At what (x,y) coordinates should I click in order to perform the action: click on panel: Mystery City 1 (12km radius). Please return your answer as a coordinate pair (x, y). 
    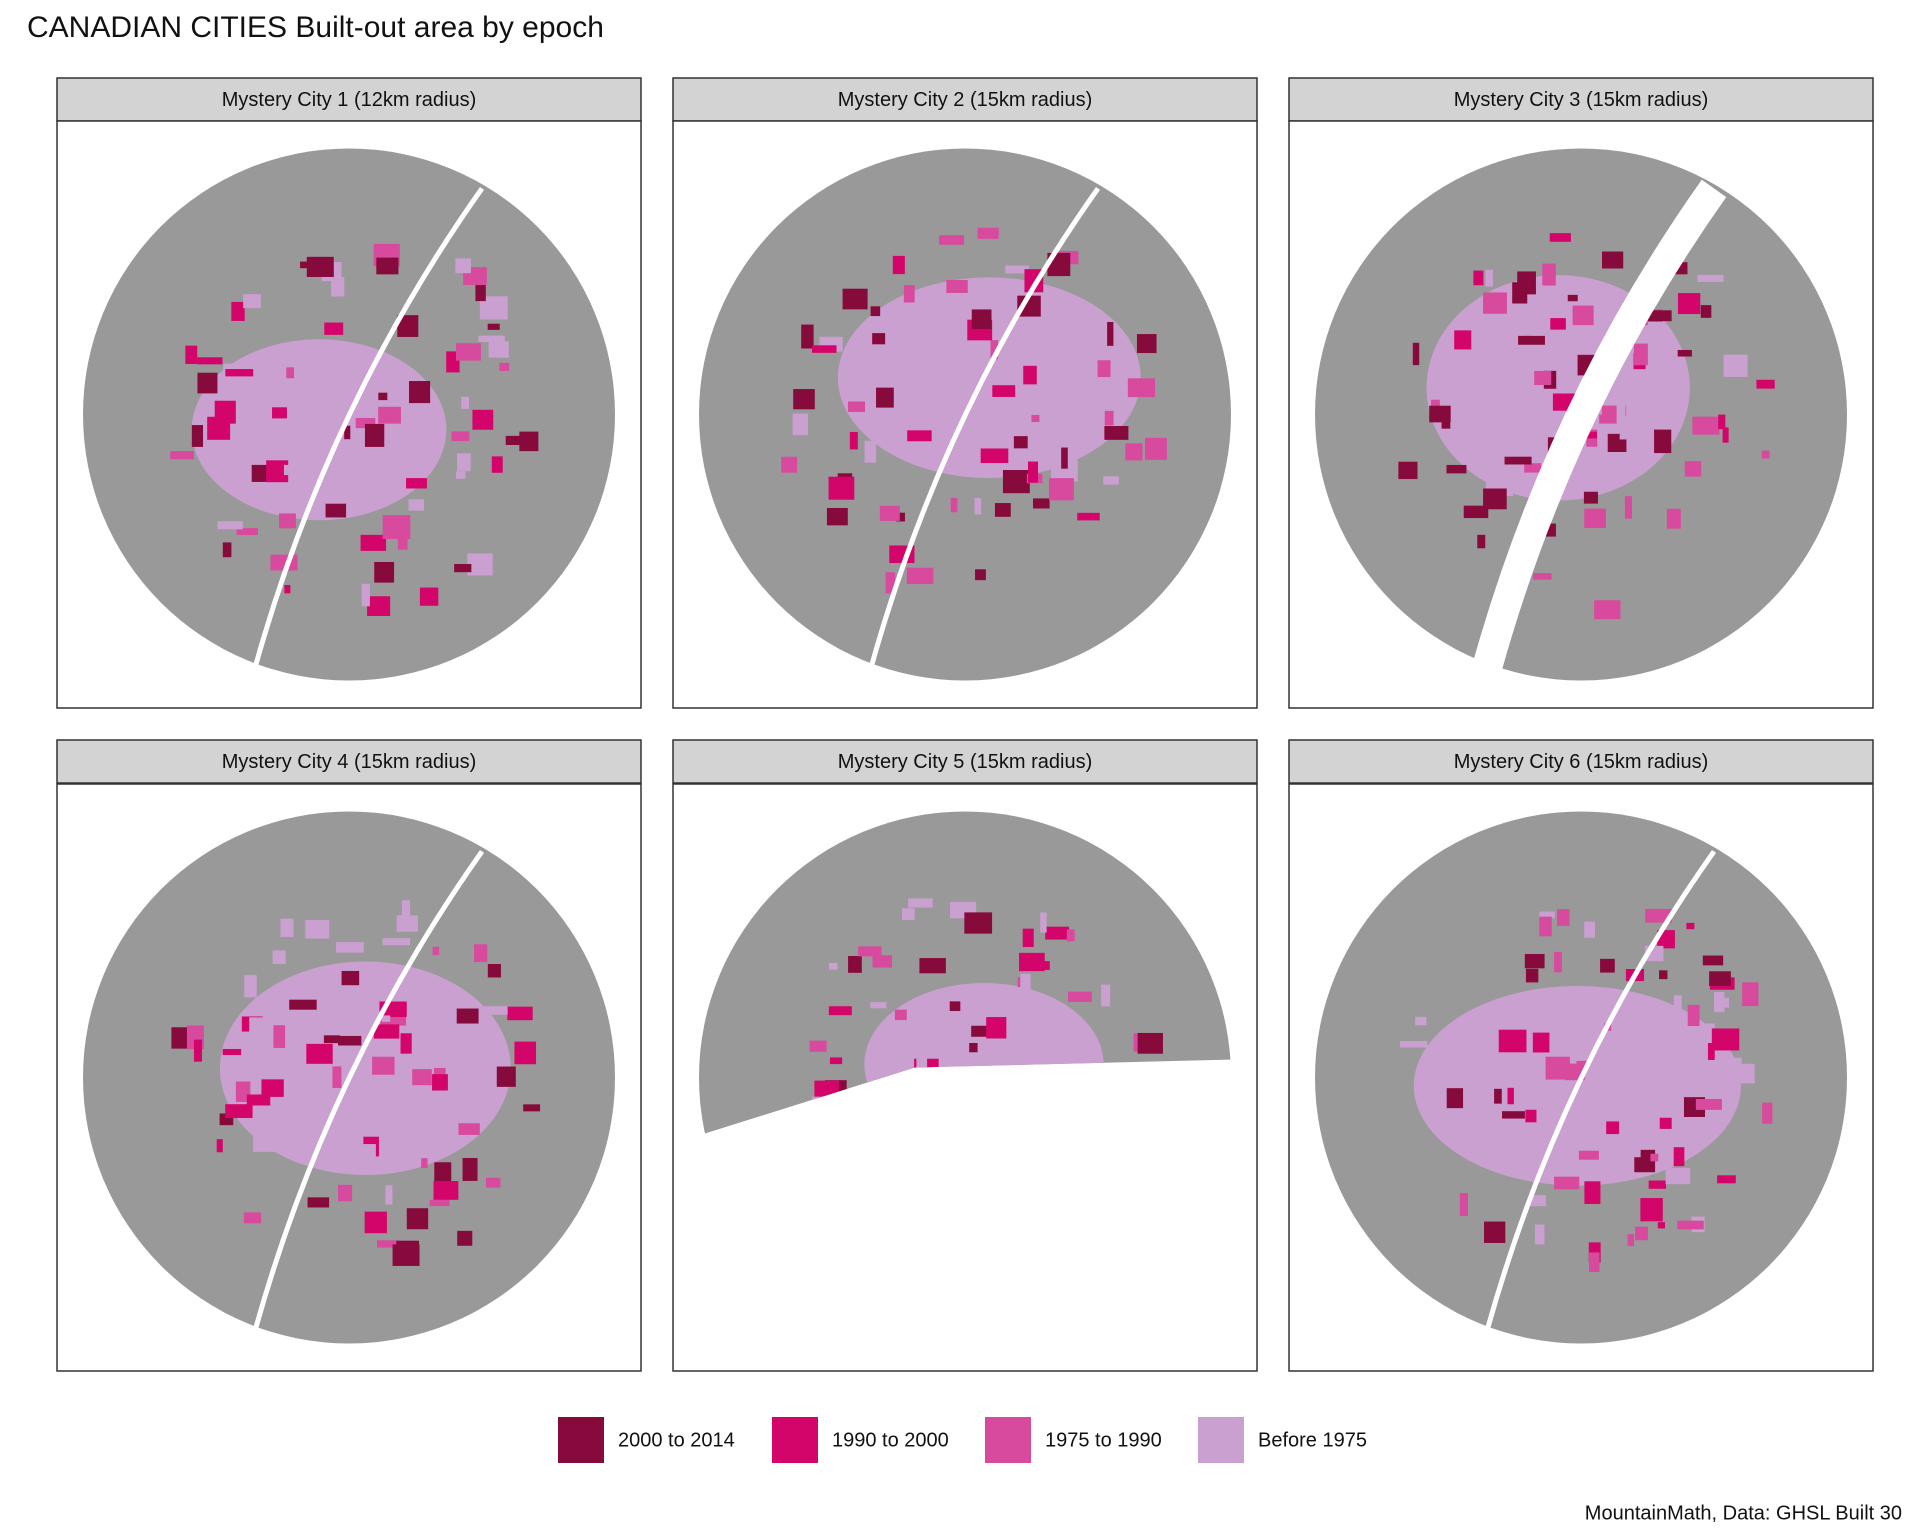
    Looking at the image, I should click on (349, 393).